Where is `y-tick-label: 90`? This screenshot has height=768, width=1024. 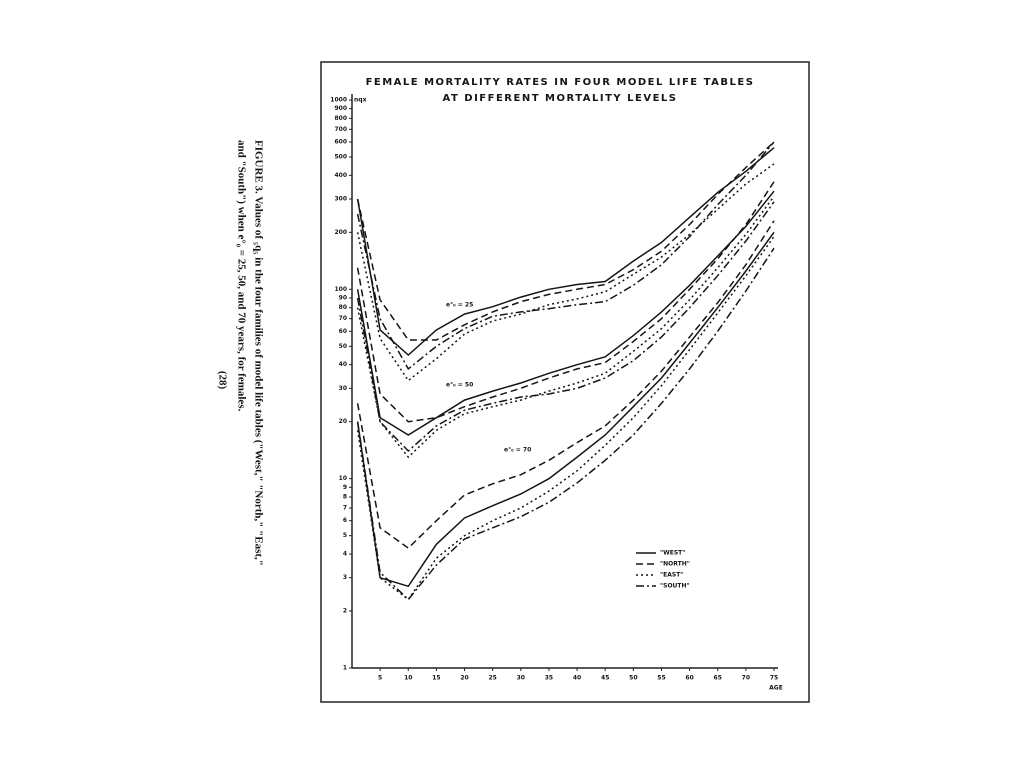
y-tick-label: 90 is located at coordinates (343, 297).